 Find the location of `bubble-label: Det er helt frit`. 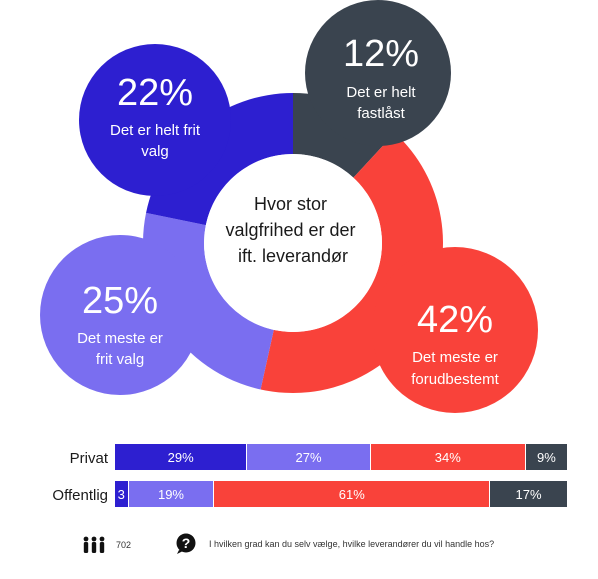

bubble-label: Det er helt frit is located at coordinates (155, 130).